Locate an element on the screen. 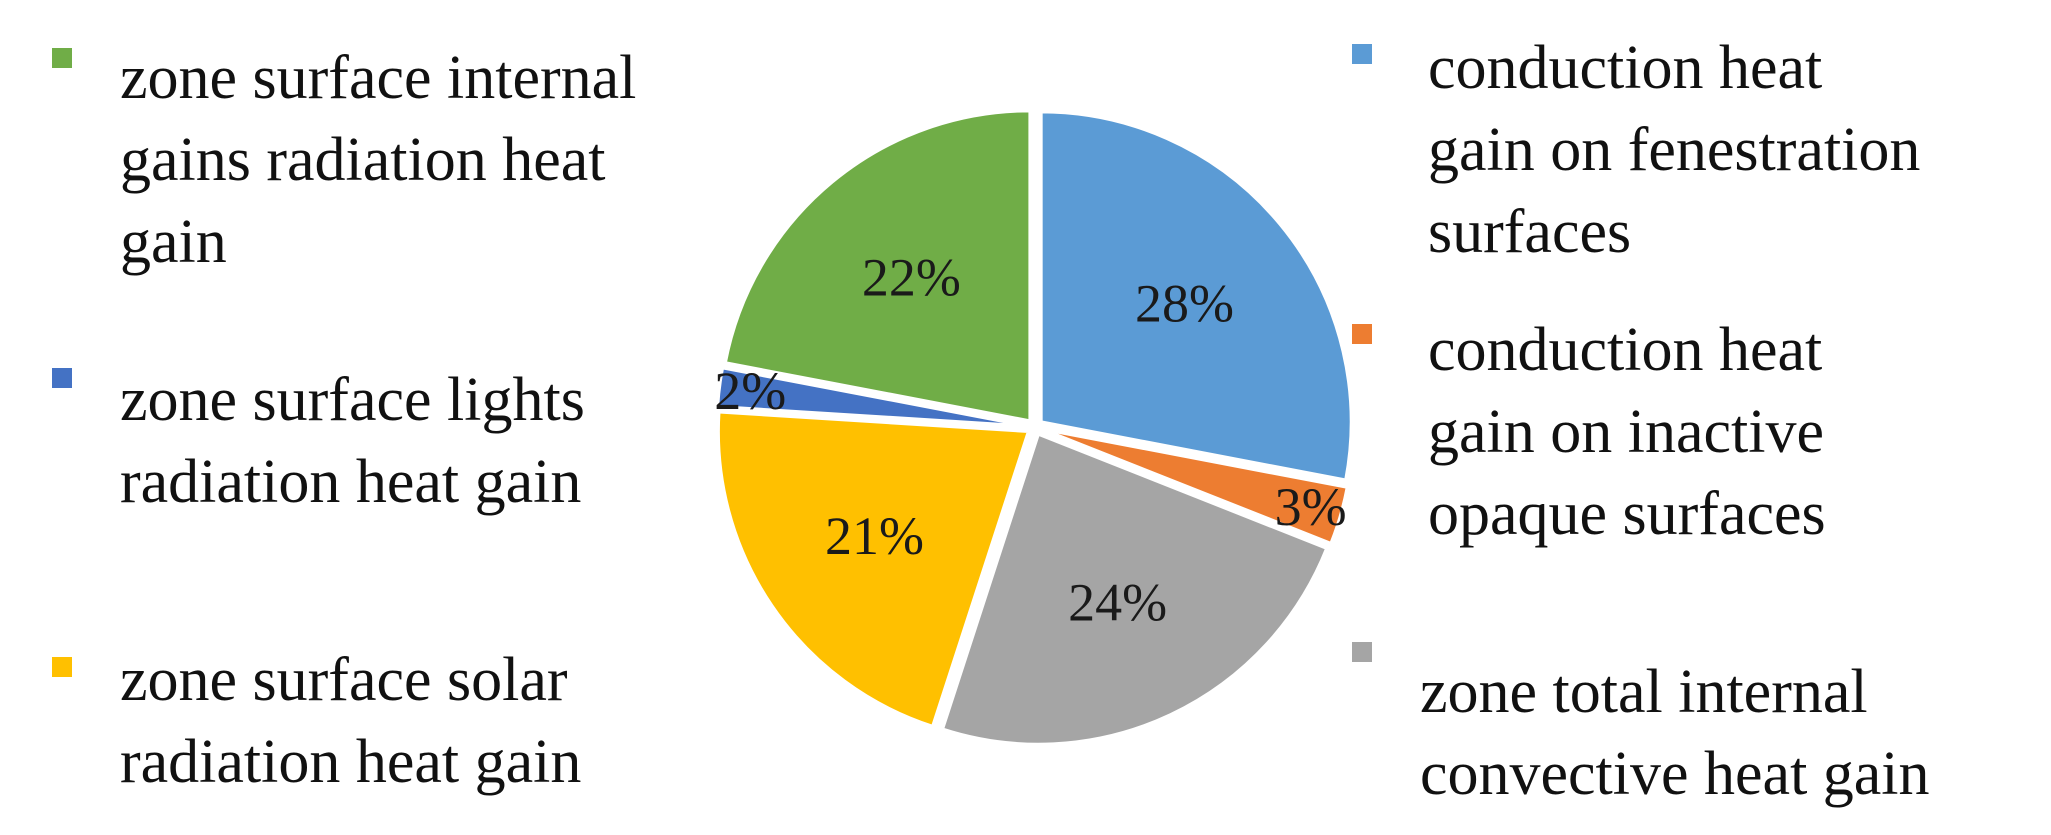 The height and width of the screenshot is (835, 2051). data-label-conduction-heat-gain-on-inactive-opaque-surfaces: 3% is located at coordinates (1311, 507).